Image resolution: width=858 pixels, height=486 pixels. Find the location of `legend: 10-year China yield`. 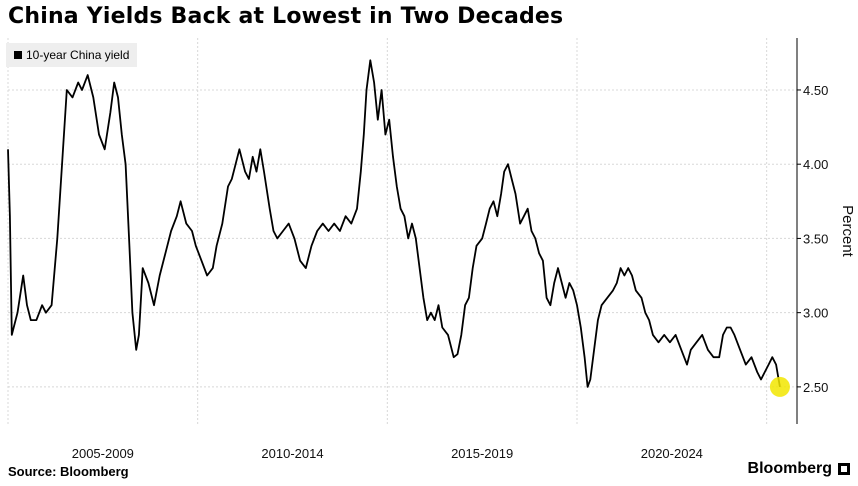

legend: 10-year China yield is located at coordinates (72, 55).